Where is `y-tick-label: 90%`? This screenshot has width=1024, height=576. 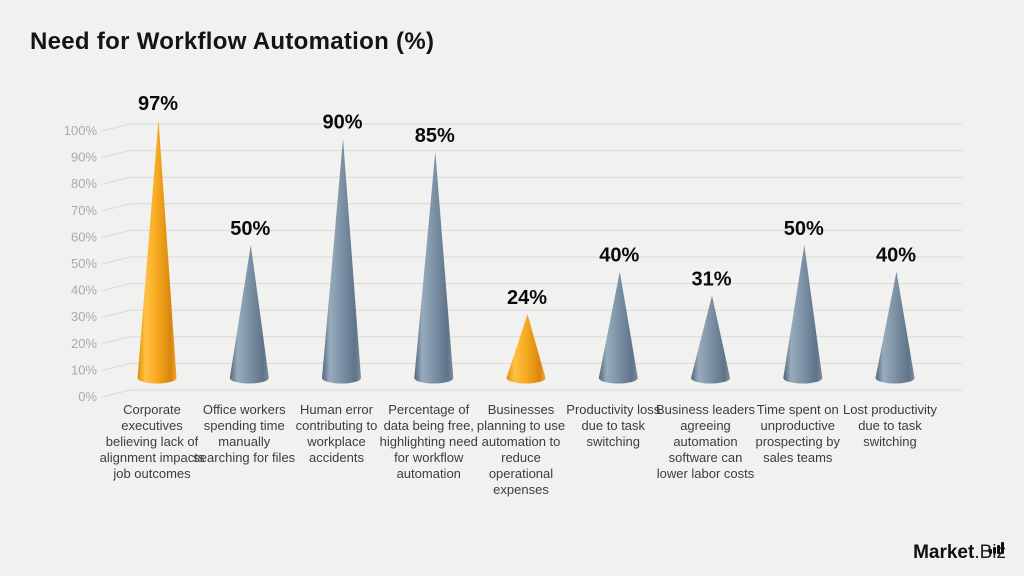 y-tick-label: 90% is located at coordinates (84, 157).